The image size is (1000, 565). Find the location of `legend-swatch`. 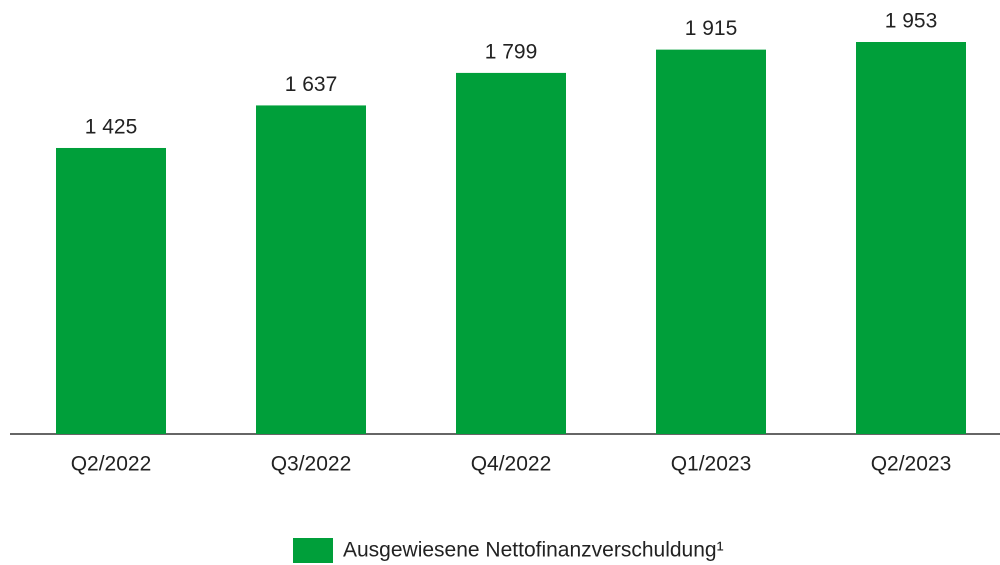

legend-swatch is located at coordinates (313, 550).